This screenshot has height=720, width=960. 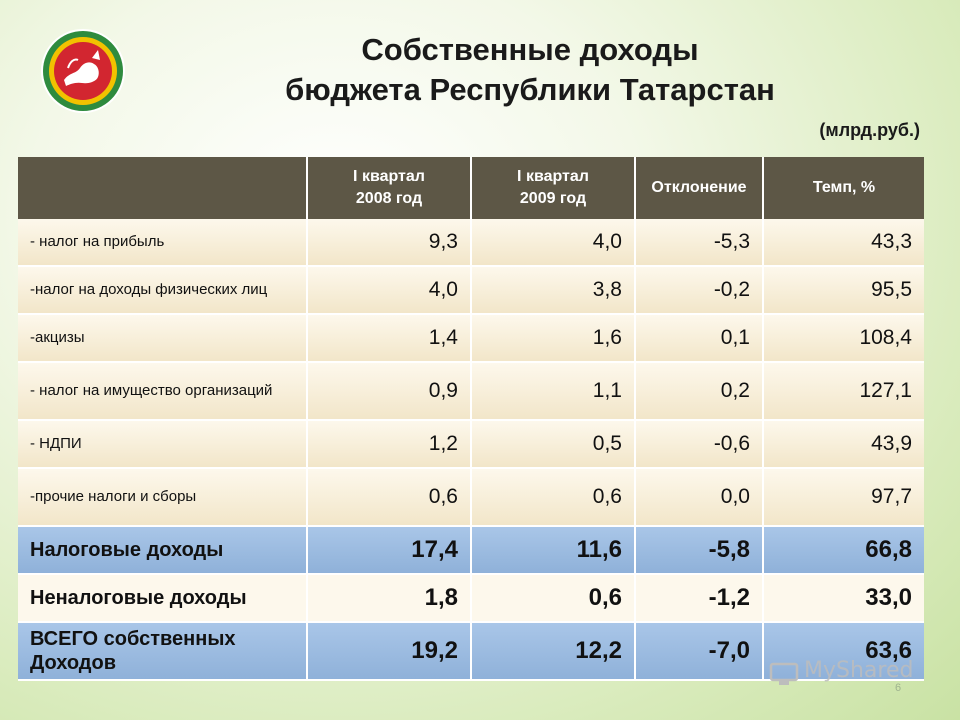 I want to click on cell-value: 19,2, so click(x=390, y=652).